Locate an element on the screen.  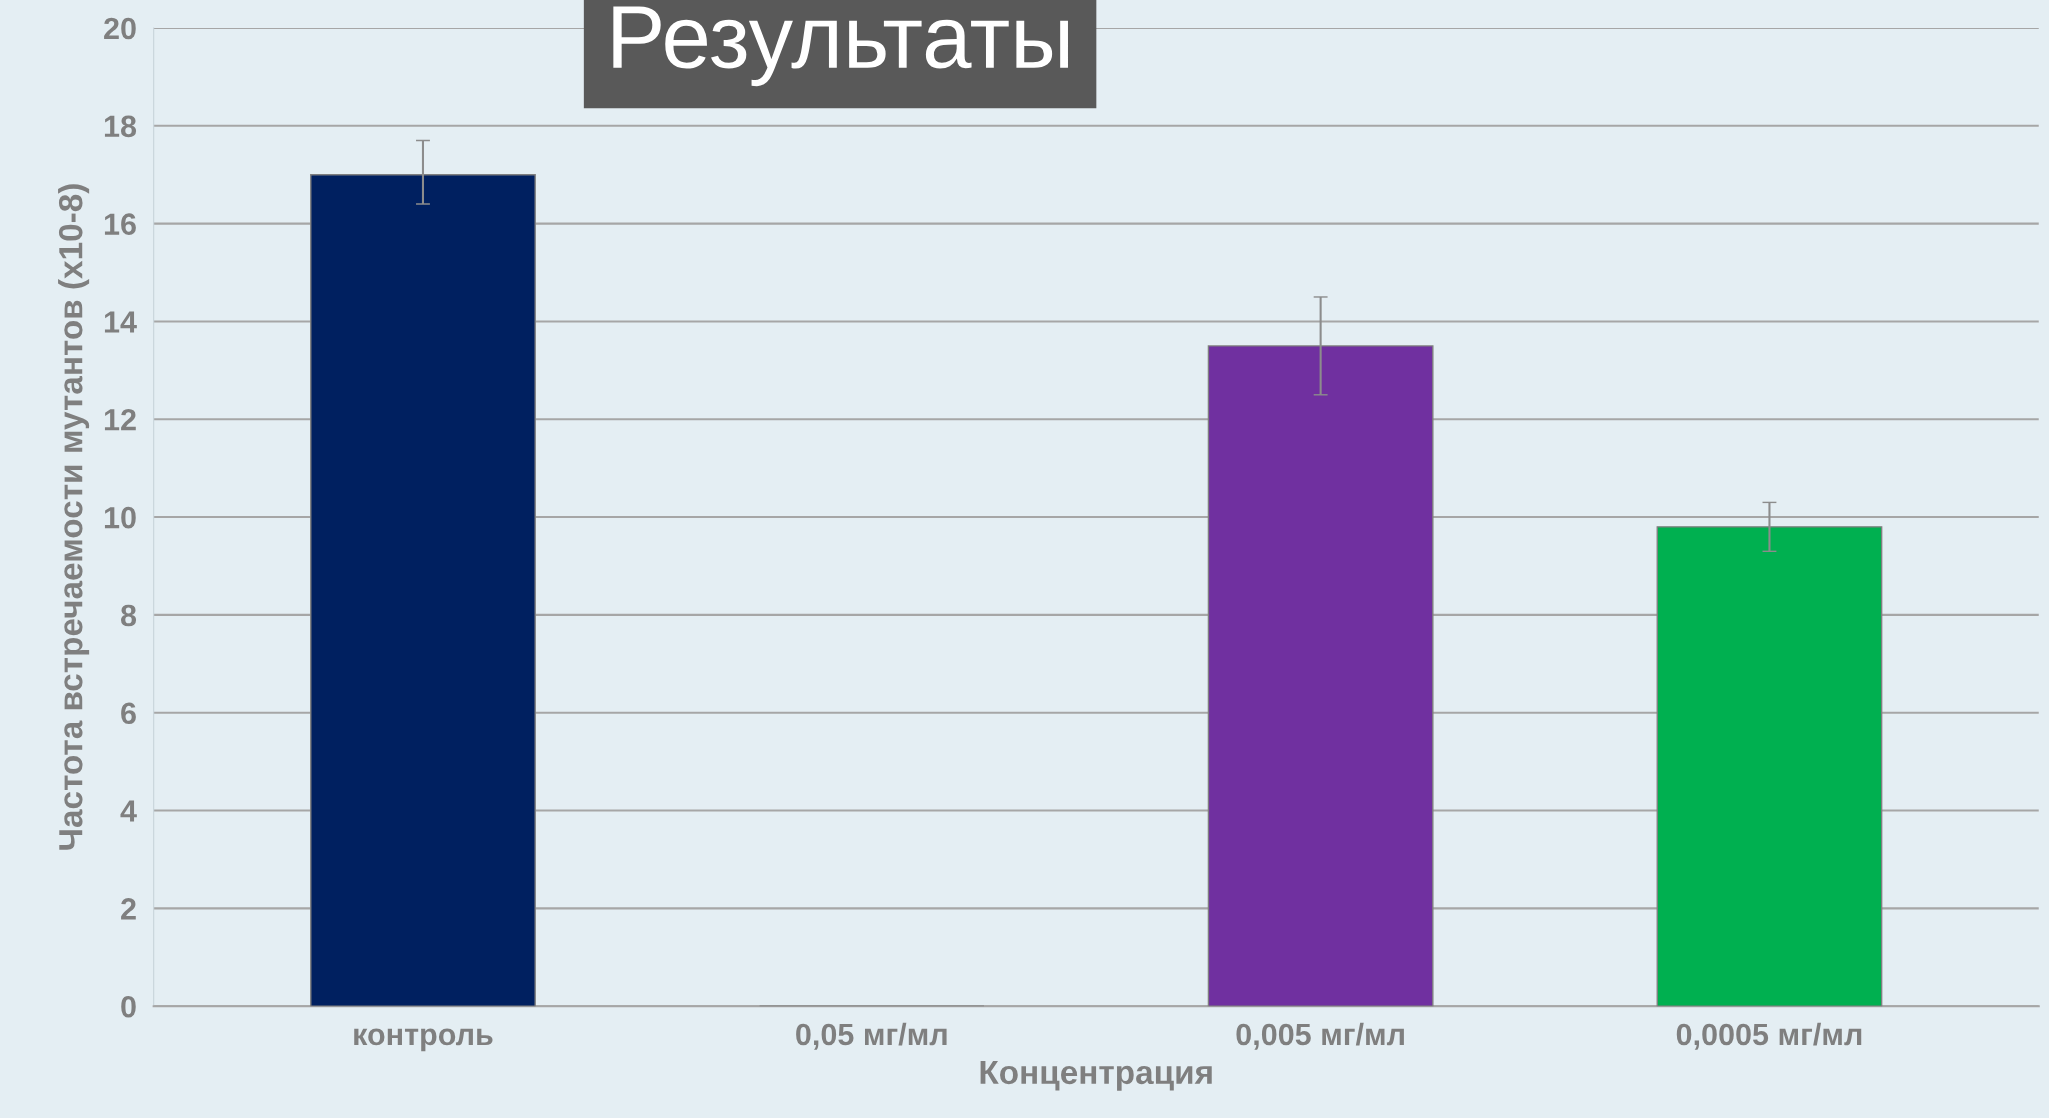
chart-title: Результаты is located at coordinates (840, 46).